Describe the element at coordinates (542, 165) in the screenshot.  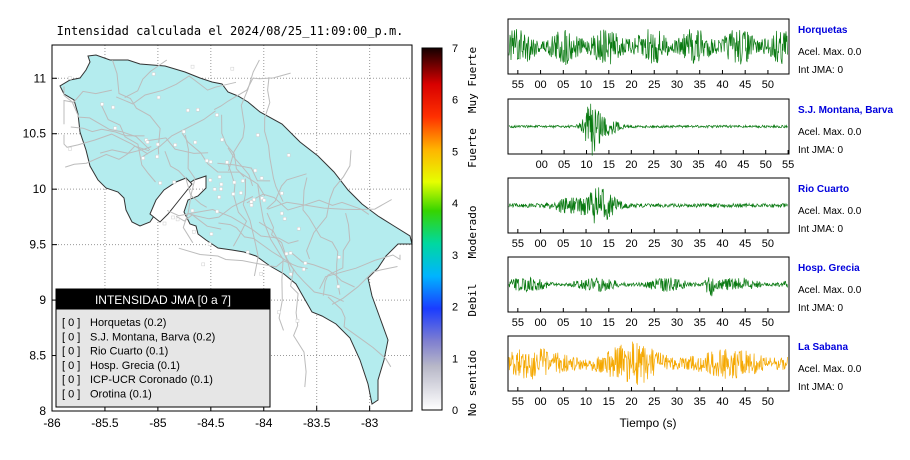
I see `time-tick-label: 00` at that location.